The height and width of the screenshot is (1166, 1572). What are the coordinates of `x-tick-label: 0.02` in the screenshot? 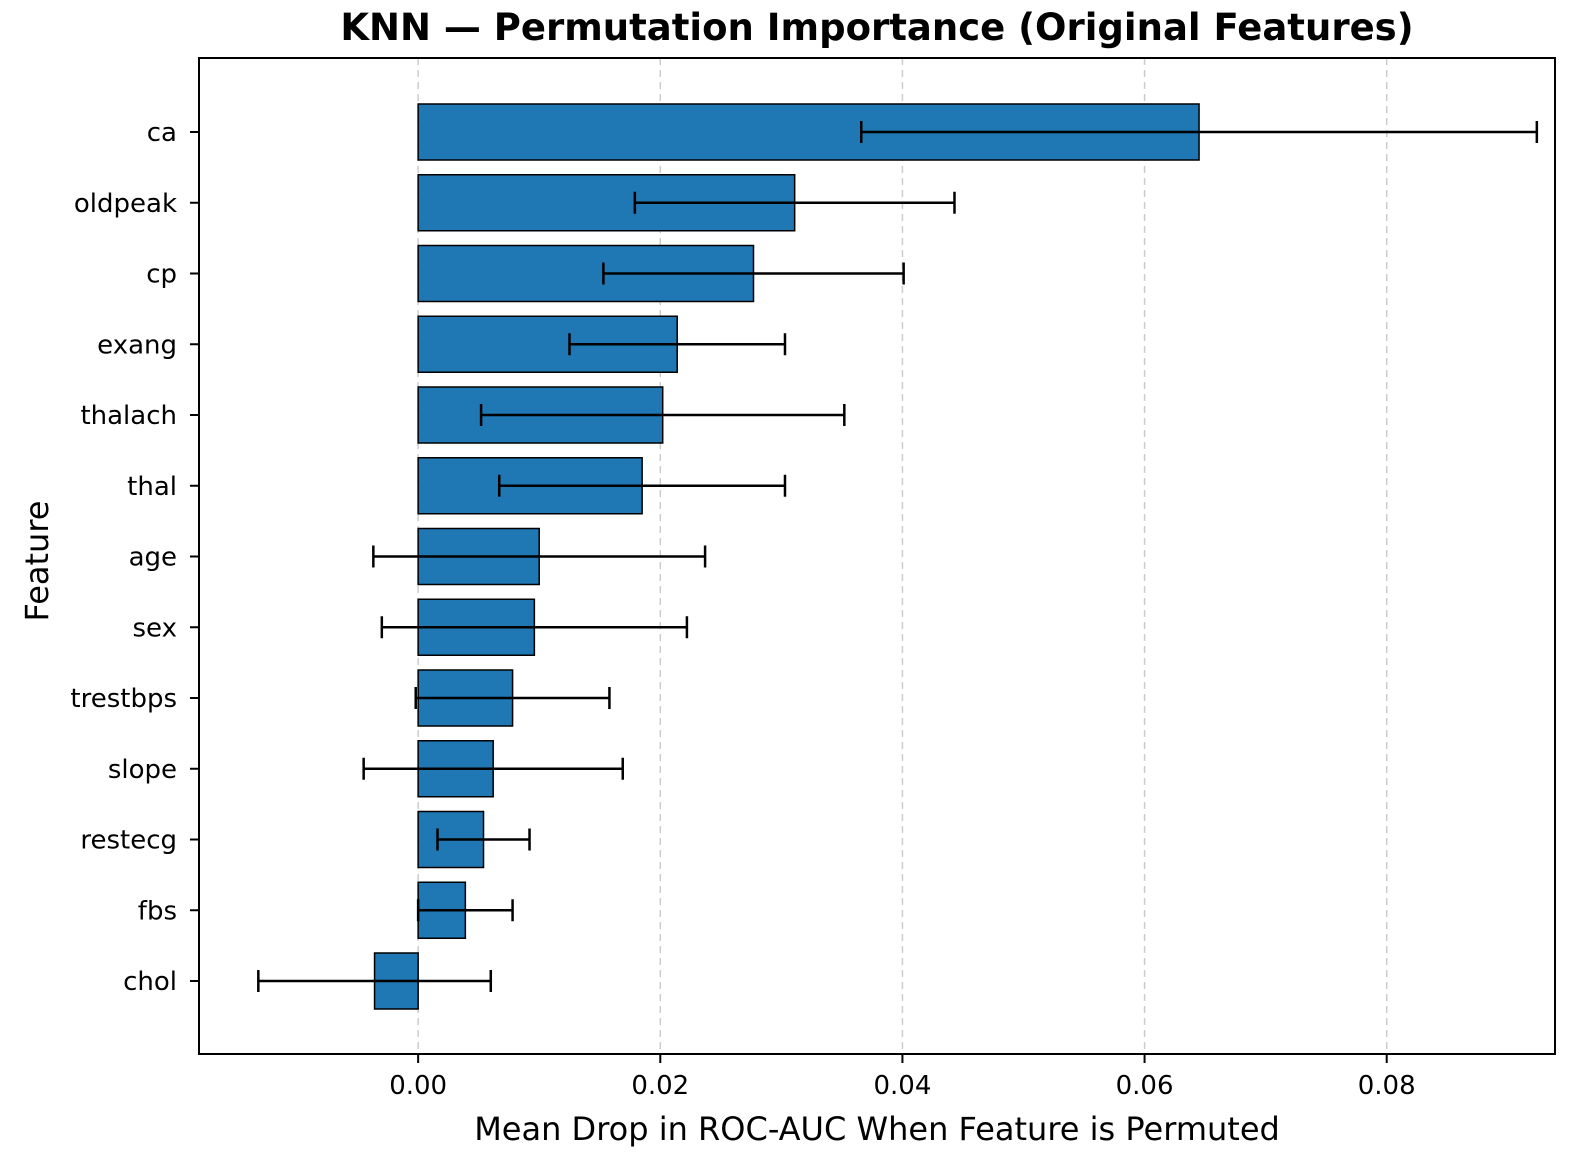 It's located at (660, 1086).